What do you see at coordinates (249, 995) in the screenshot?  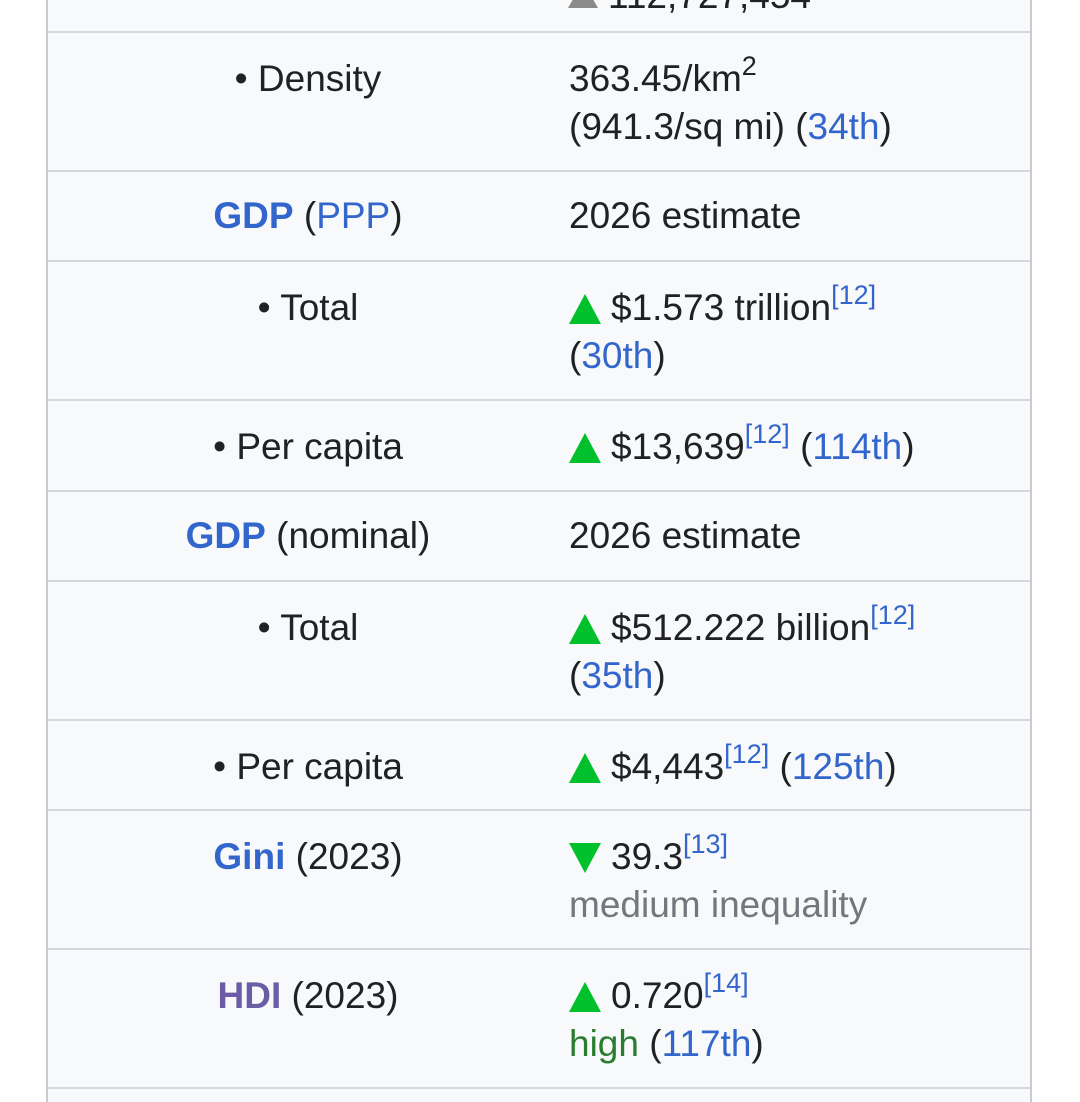 I see `hdi-link: HDI` at bounding box center [249, 995].